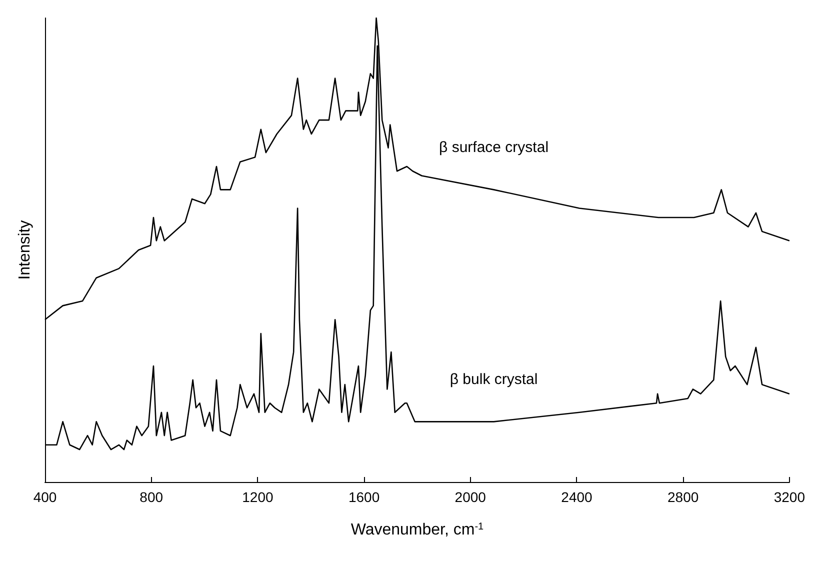  What do you see at coordinates (45, 497) in the screenshot?
I see `x-tick-label: 400` at bounding box center [45, 497].